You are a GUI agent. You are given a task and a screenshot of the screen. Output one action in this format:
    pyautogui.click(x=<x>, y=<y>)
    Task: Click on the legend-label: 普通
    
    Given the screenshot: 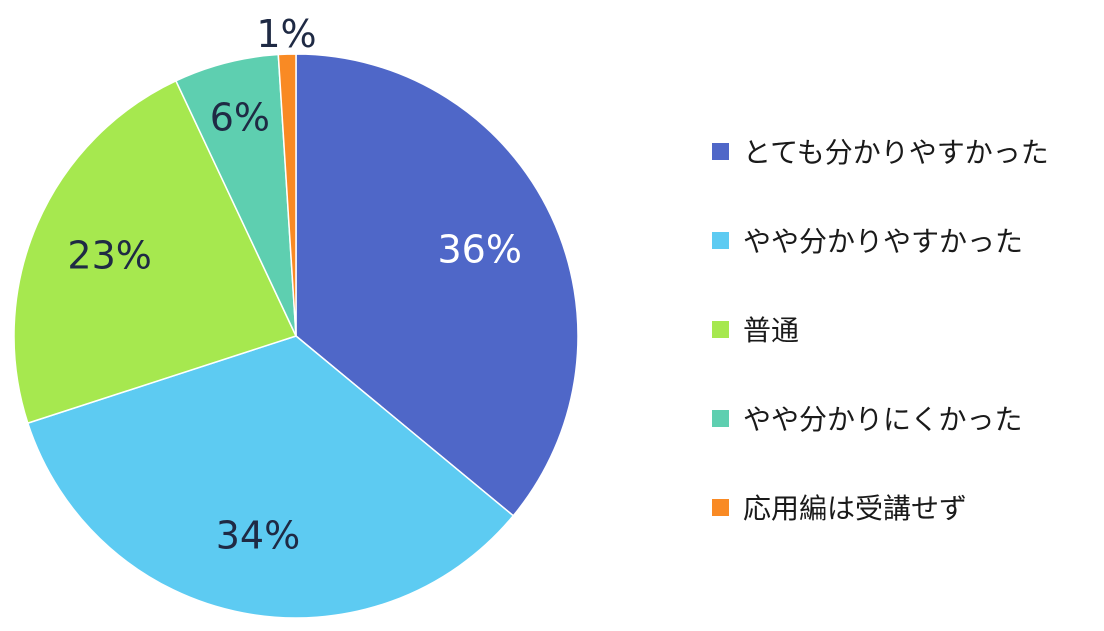 What is the action you would take?
    pyautogui.click(x=771, y=330)
    